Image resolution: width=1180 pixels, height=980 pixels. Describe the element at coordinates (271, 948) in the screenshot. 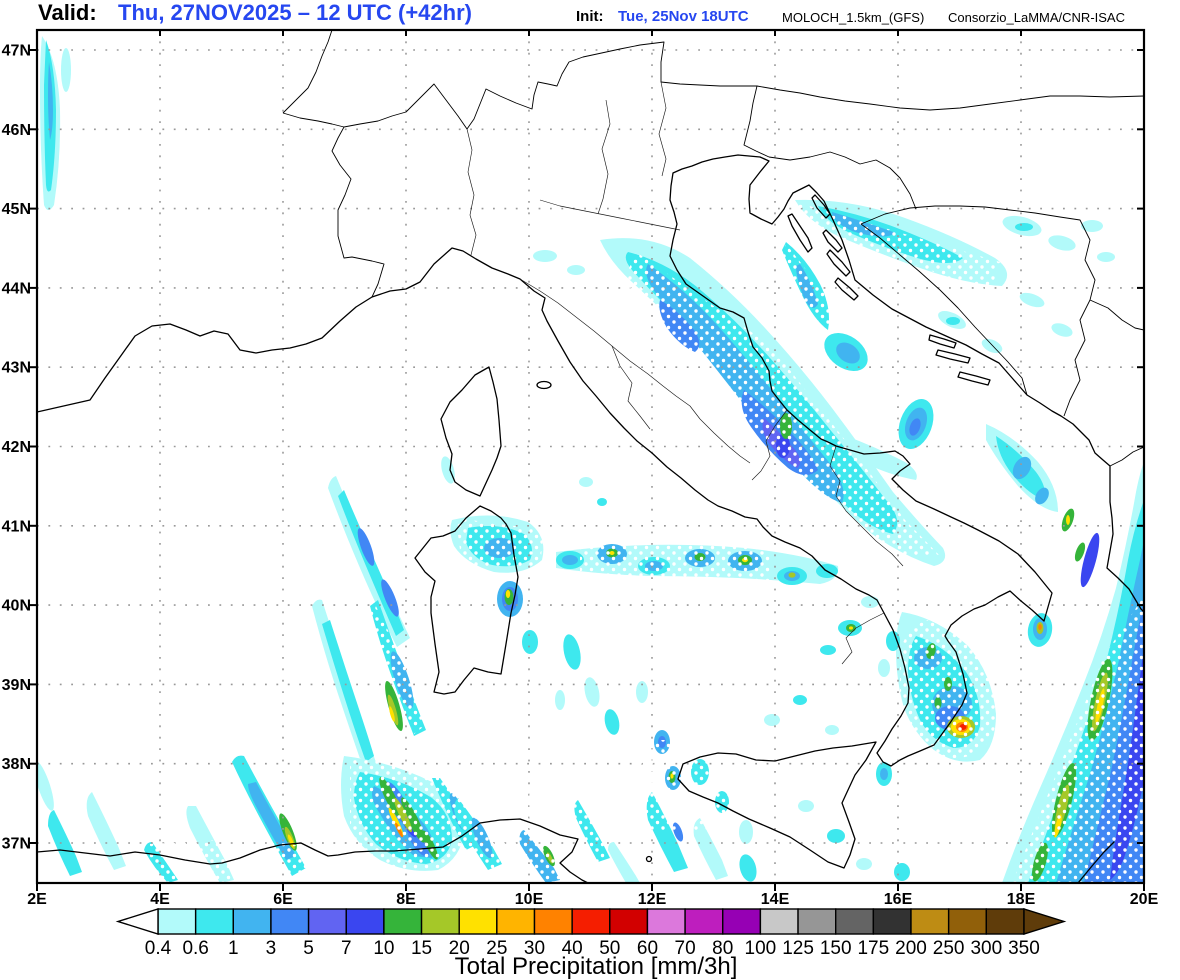

I see `colorbar-value: 3` at that location.